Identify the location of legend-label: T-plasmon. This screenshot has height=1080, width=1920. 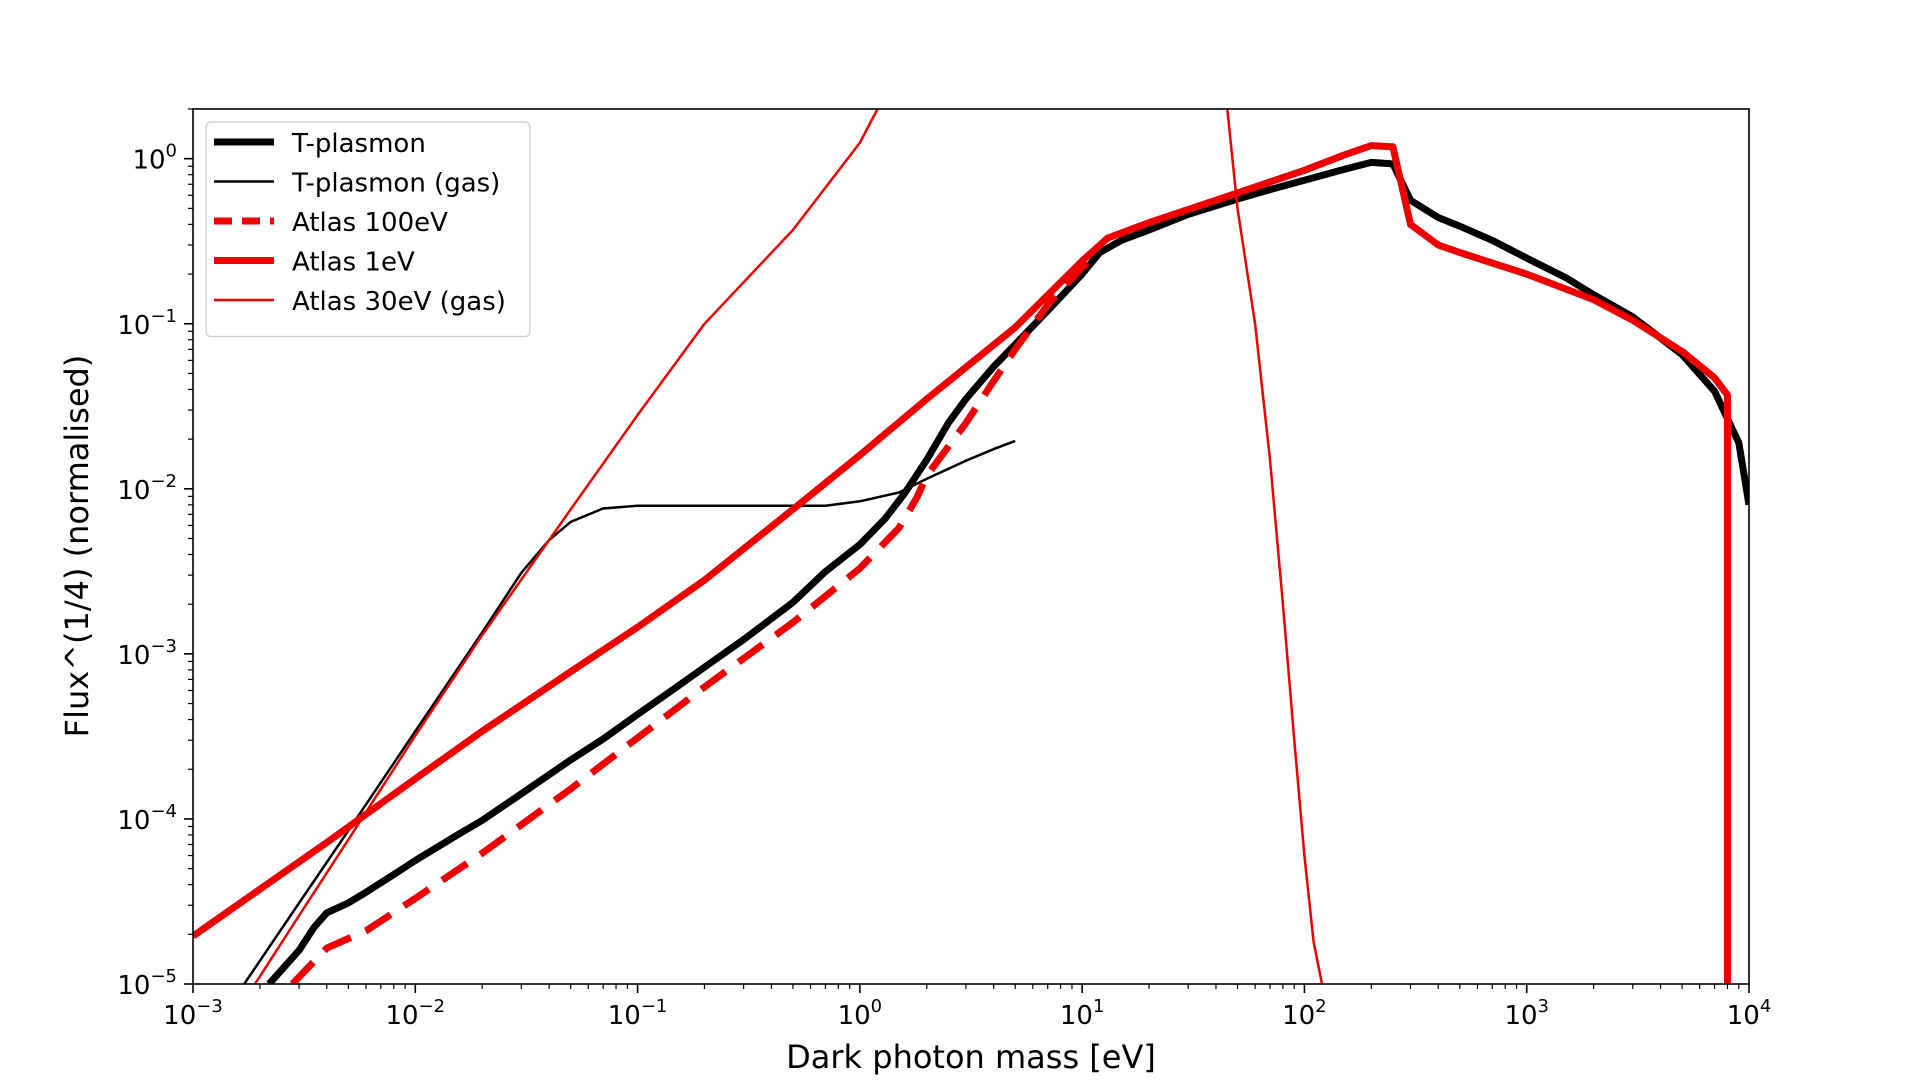
(358, 144).